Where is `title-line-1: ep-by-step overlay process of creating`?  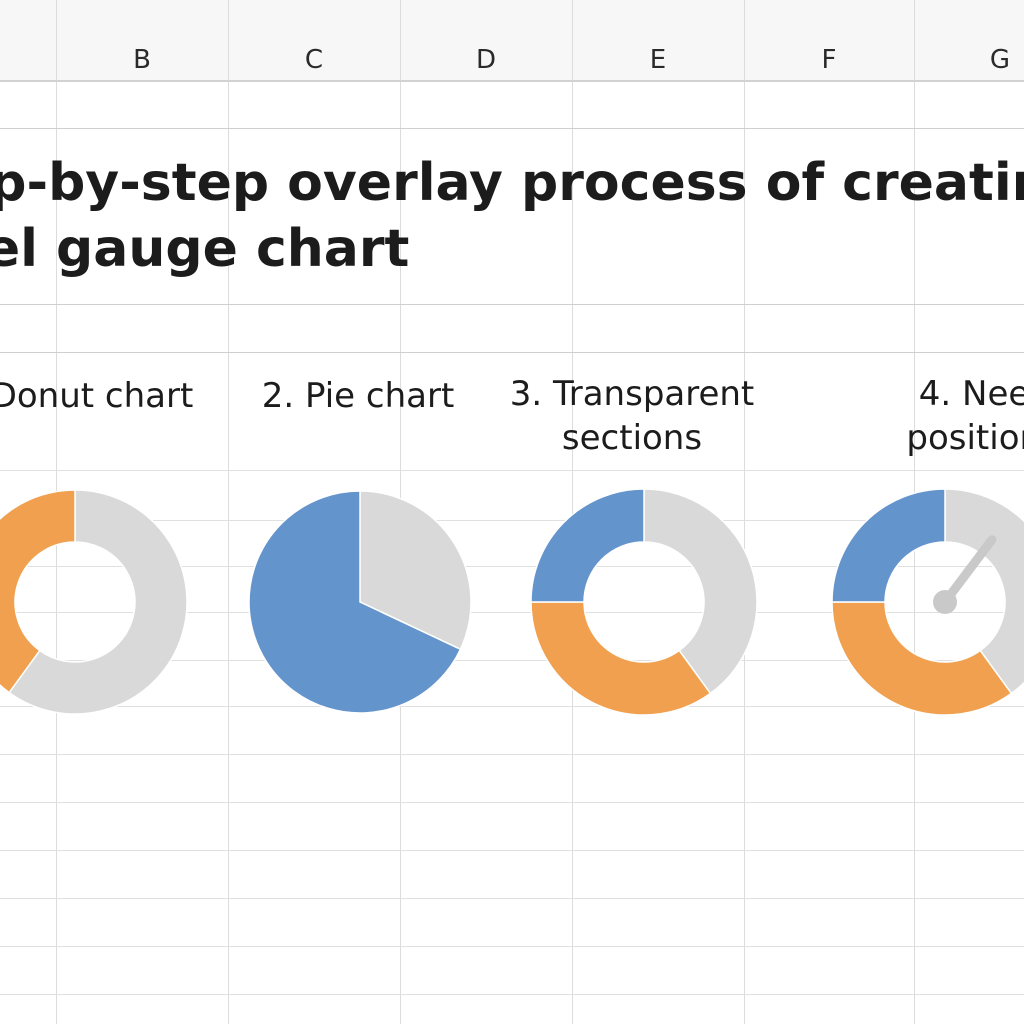 title-line-1: ep-by-step overlay process of creating is located at coordinates (512, 183).